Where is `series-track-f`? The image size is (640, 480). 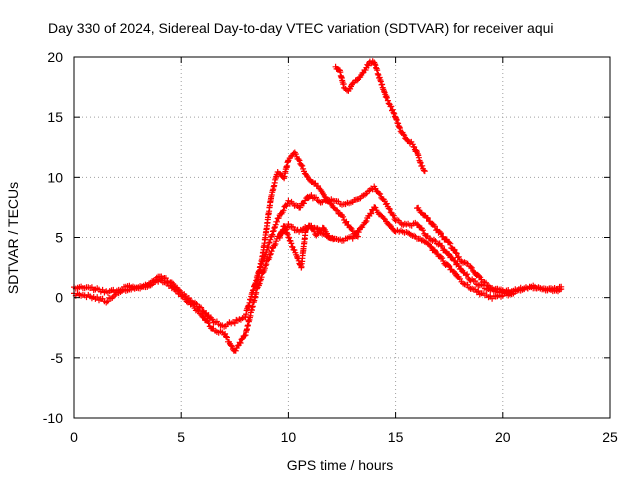
series-track-f is located at coordinates (464, 250).